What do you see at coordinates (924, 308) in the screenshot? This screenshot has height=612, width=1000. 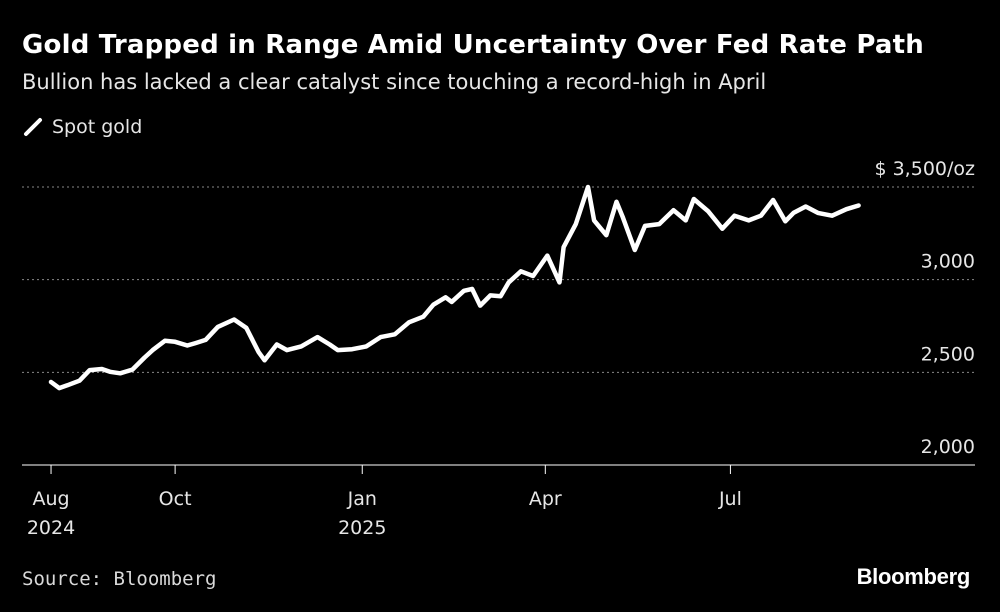 I see `y-tick-labels: 2,000 2,500 3,000 $ 3,500/oz` at bounding box center [924, 308].